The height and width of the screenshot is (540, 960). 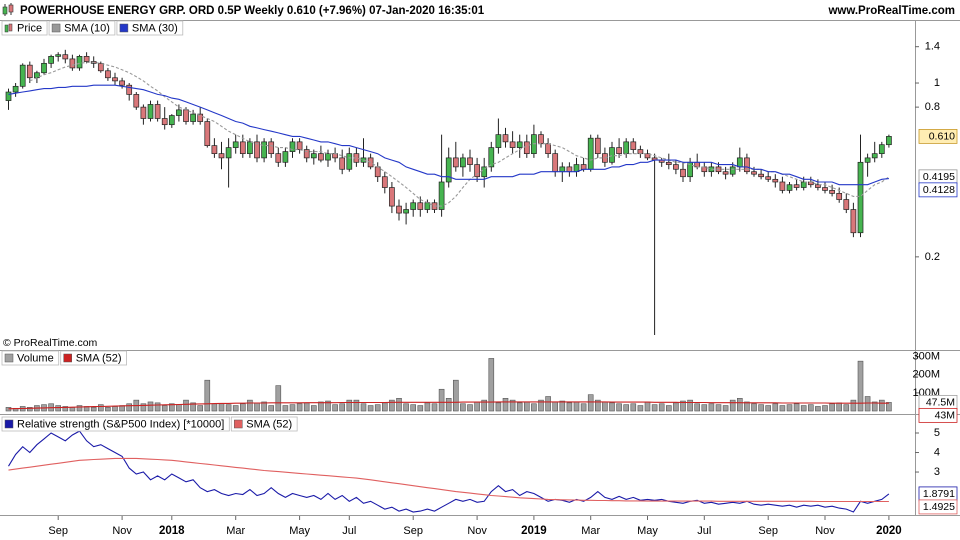 What do you see at coordinates (29, 28) in the screenshot?
I see `legend-label: Price` at bounding box center [29, 28].